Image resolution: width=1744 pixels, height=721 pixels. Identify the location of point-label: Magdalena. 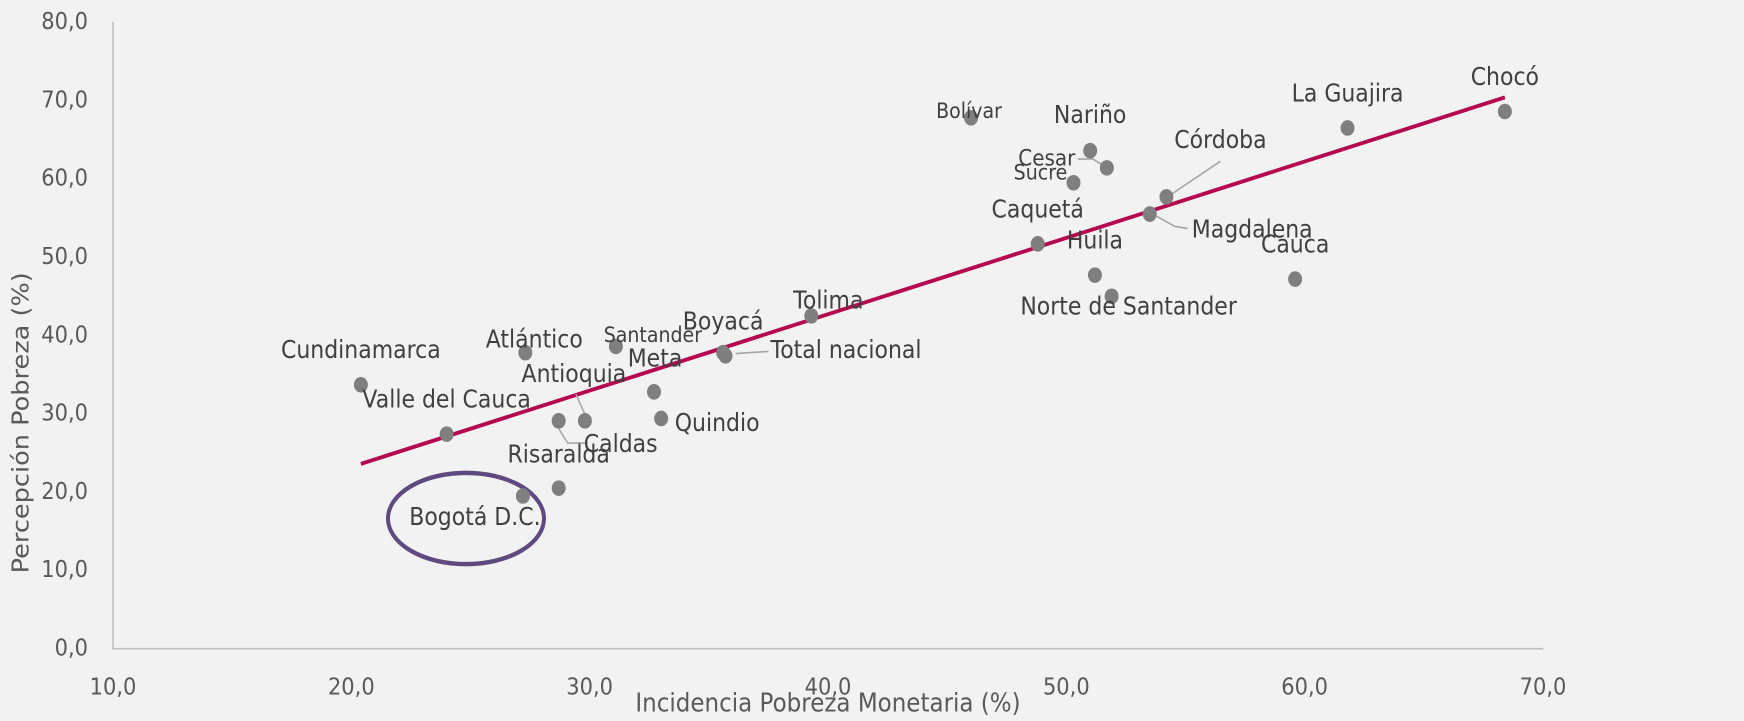
(1252, 230).